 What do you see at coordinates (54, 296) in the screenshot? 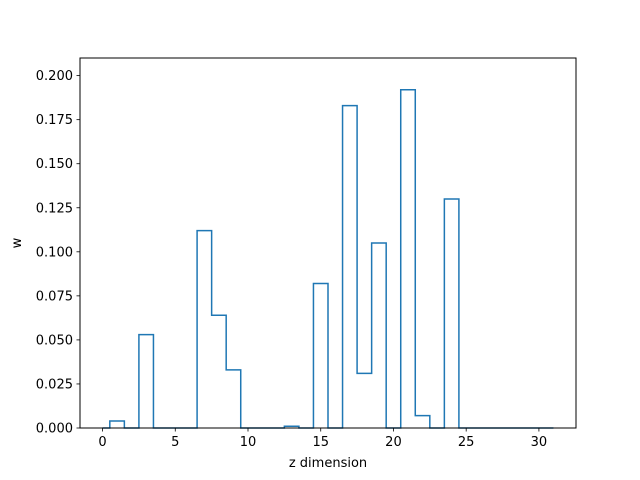
I see `y-tick-label: 0.075` at bounding box center [54, 296].